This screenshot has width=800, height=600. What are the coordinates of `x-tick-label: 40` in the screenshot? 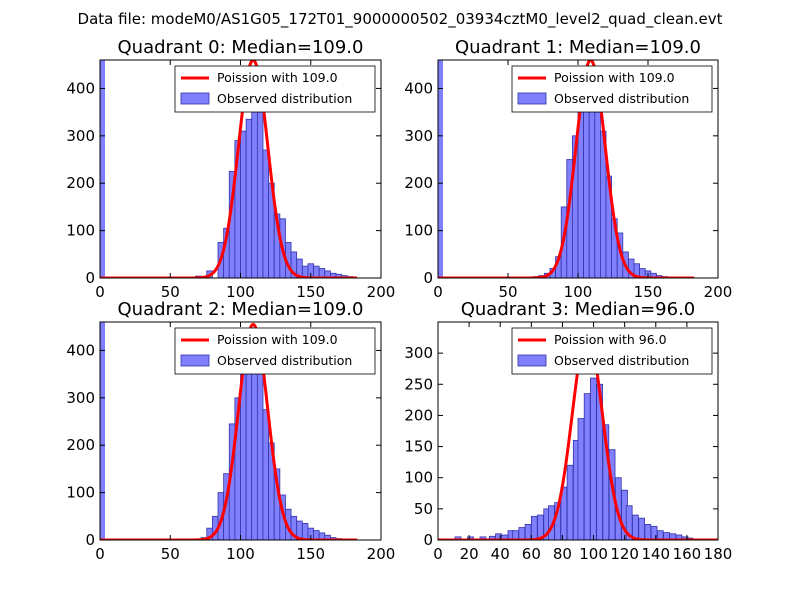 It's located at (500, 554).